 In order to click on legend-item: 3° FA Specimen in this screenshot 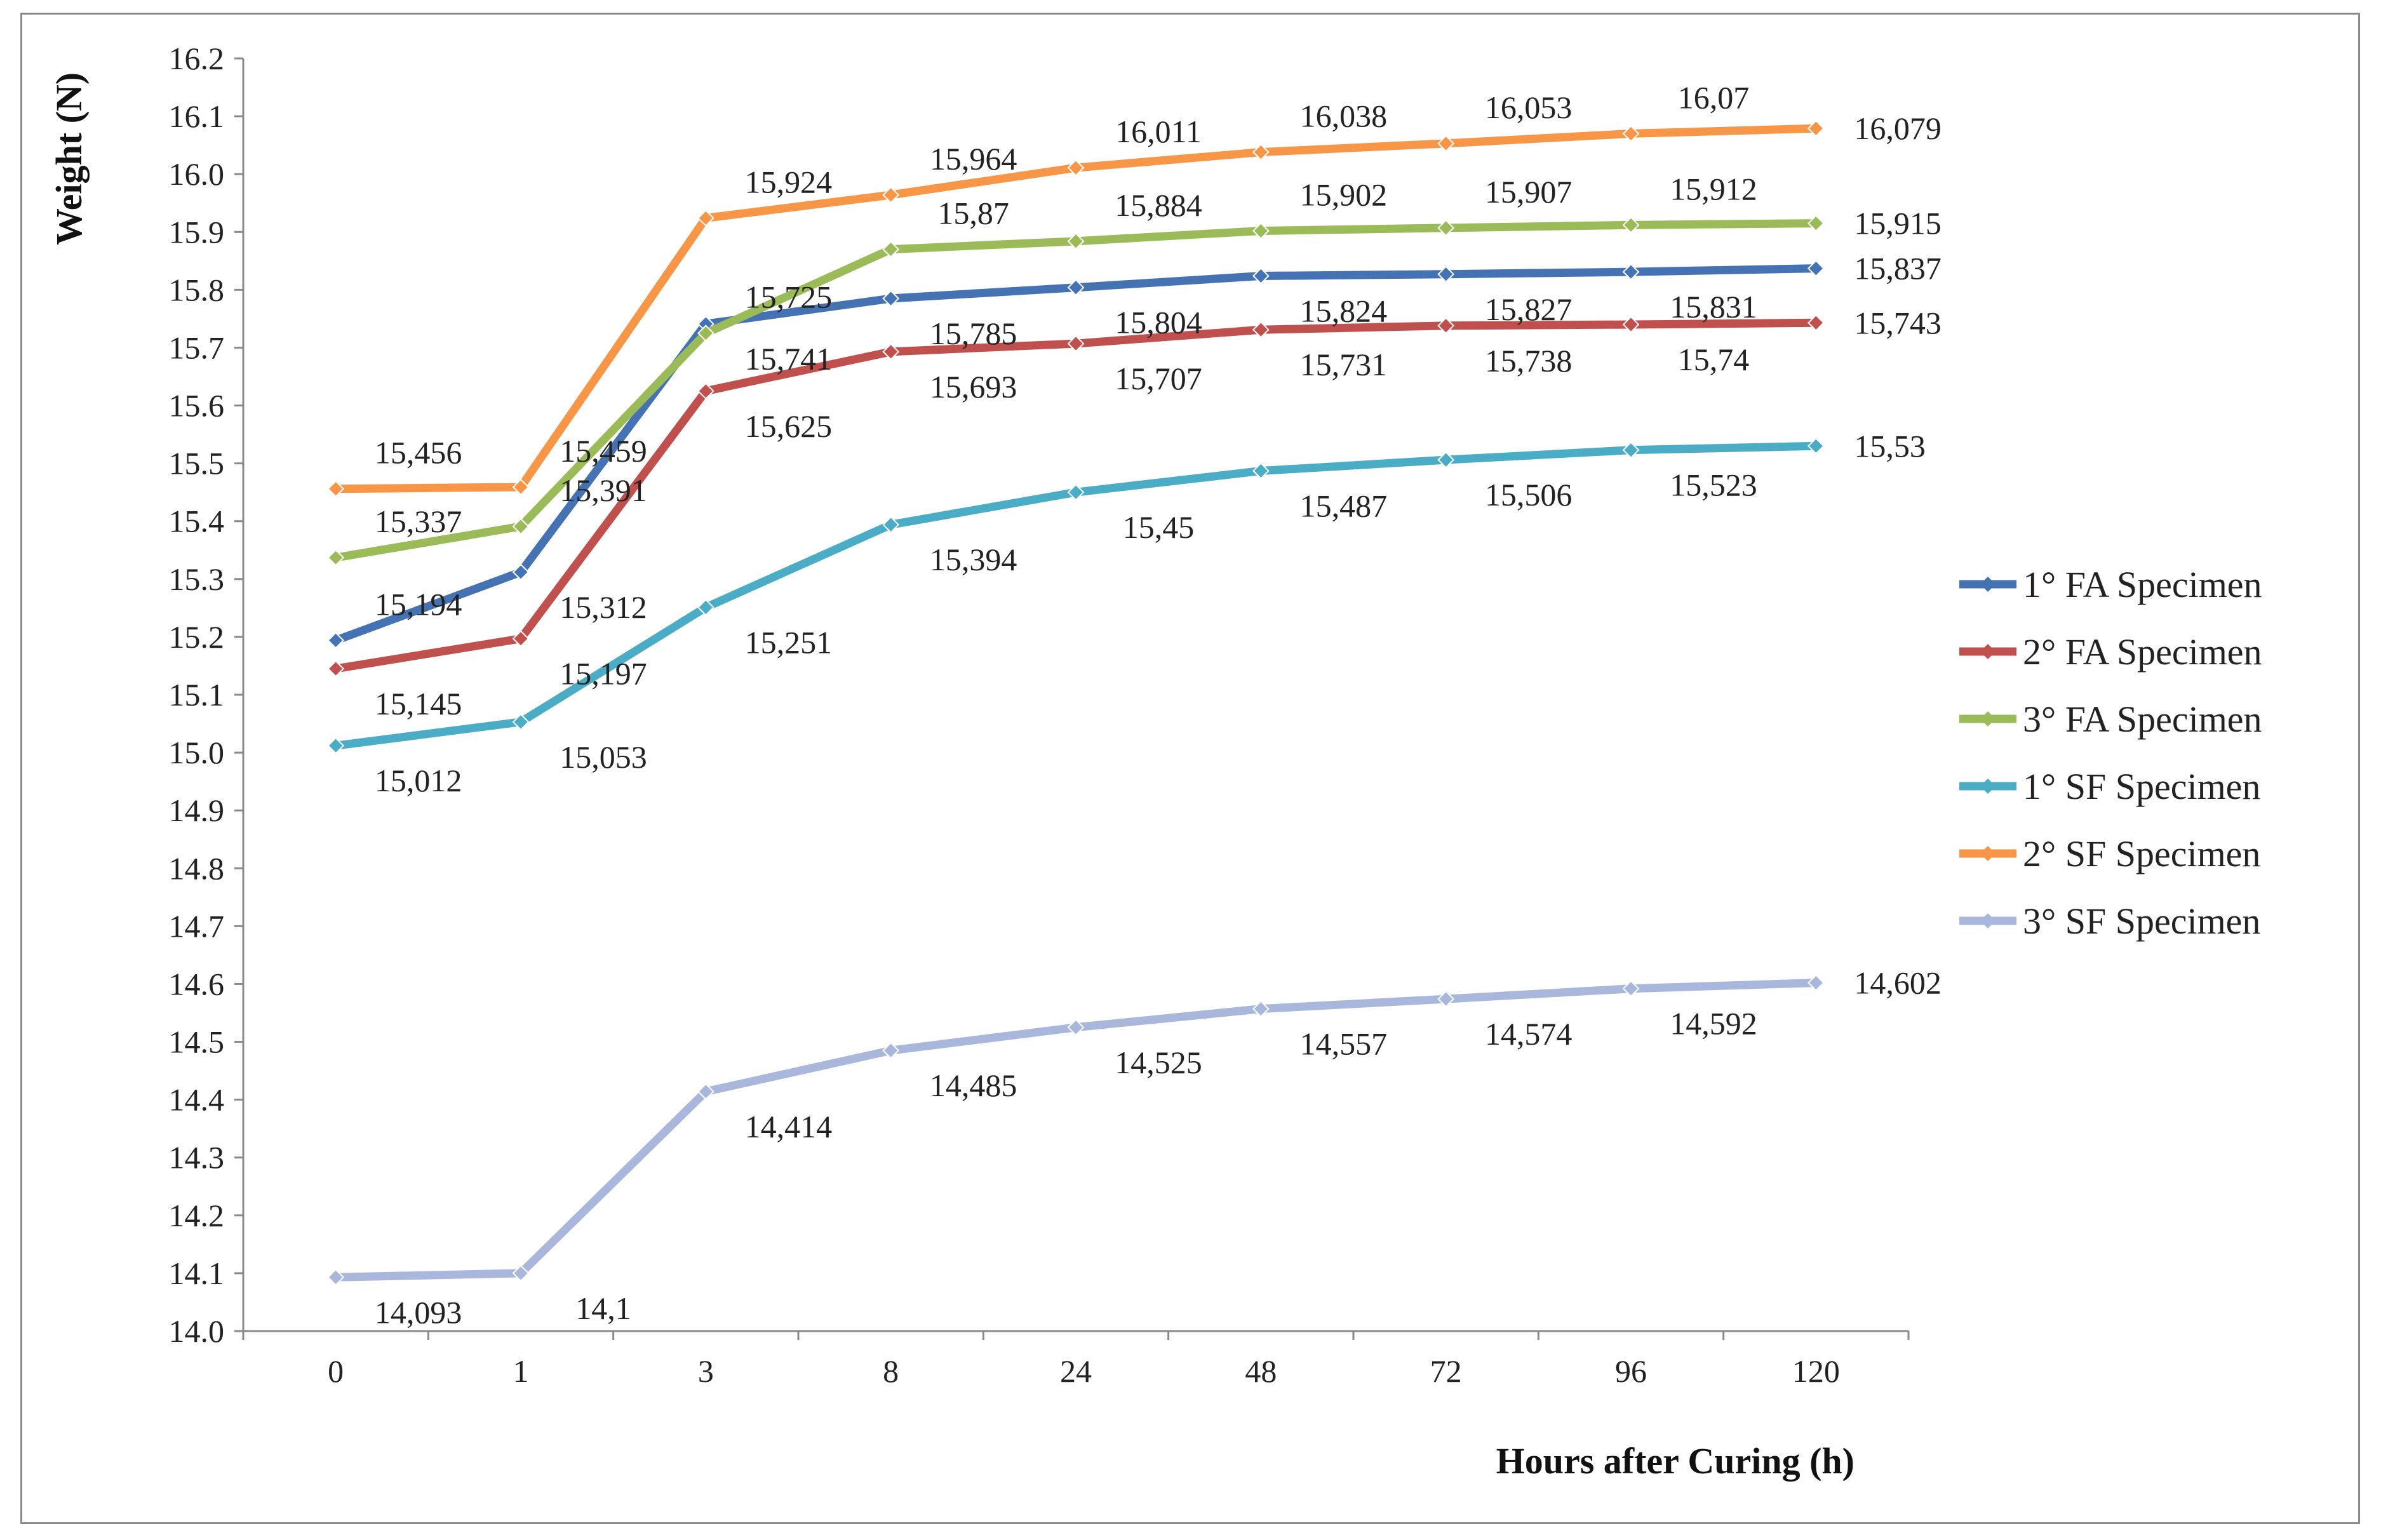, I will do `click(2110, 719)`.